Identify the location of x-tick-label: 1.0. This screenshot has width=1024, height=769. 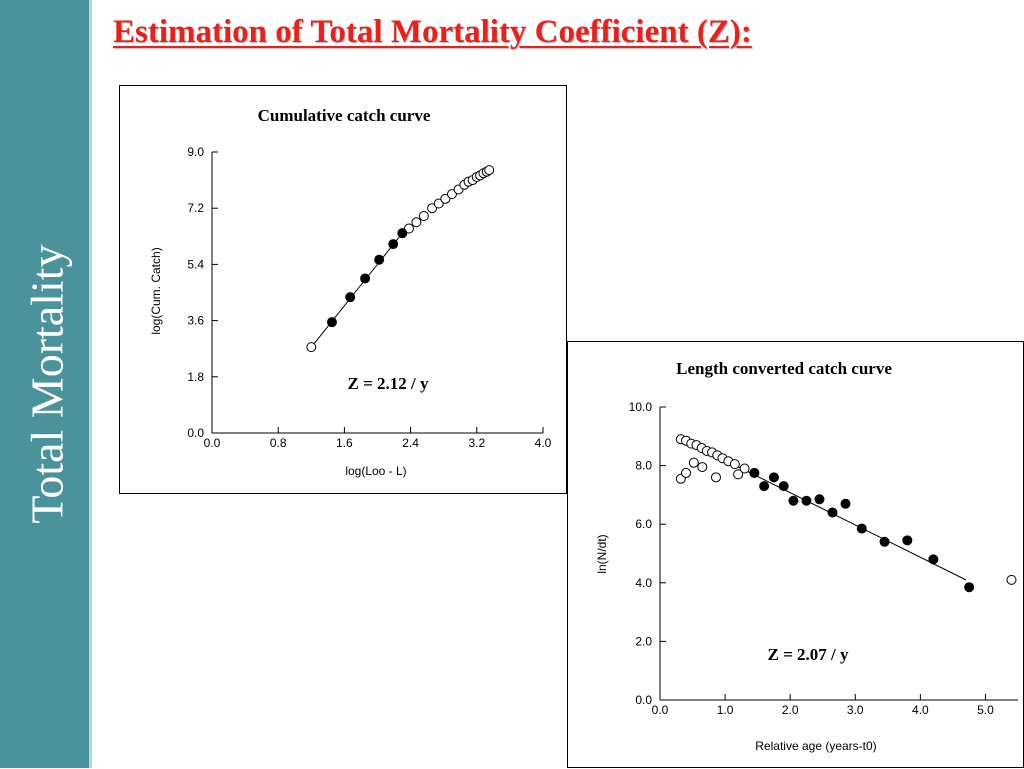
(725, 710).